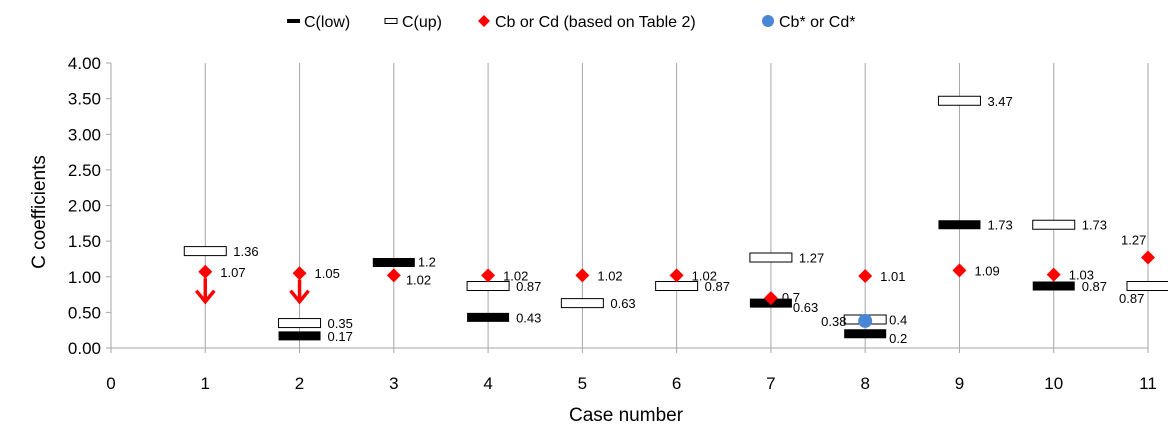 The image size is (1168, 431). What do you see at coordinates (892, 276) in the screenshot?
I see `data-label: 1.01` at bounding box center [892, 276].